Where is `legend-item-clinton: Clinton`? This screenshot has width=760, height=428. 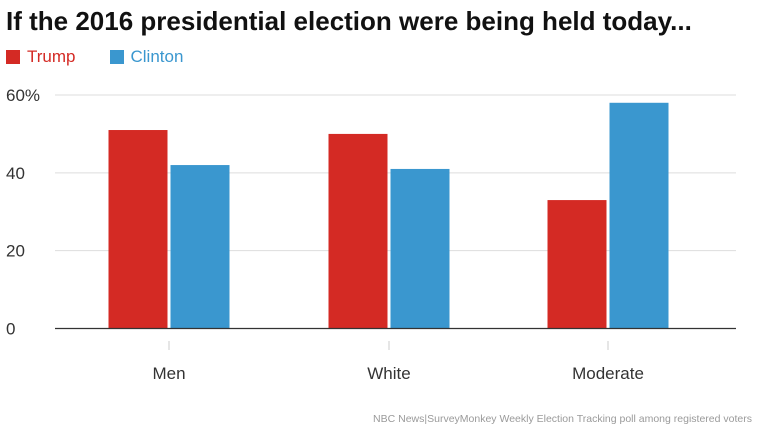
legend-item-clinton: Clinton is located at coordinates (146, 57).